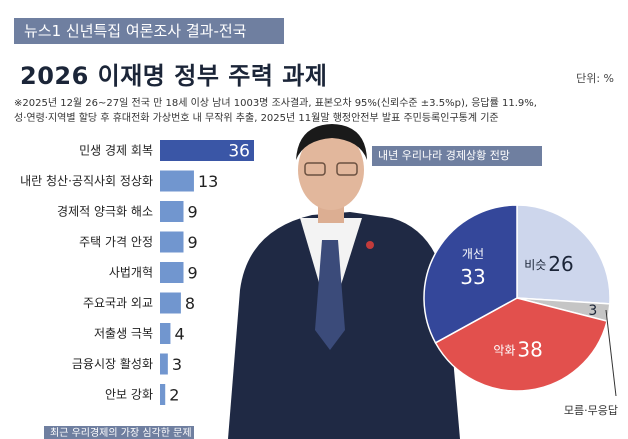 This screenshot has height=439, width=628. Describe the element at coordinates (190, 303) in the screenshot. I see `bar-value-label-5: 8` at that location.